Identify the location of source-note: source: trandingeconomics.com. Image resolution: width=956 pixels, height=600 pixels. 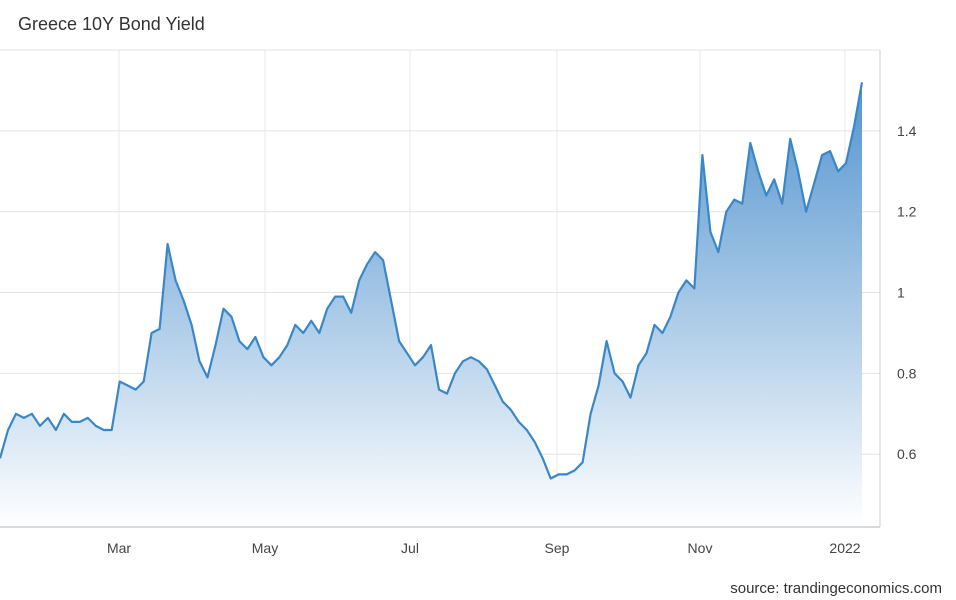
(836, 588).